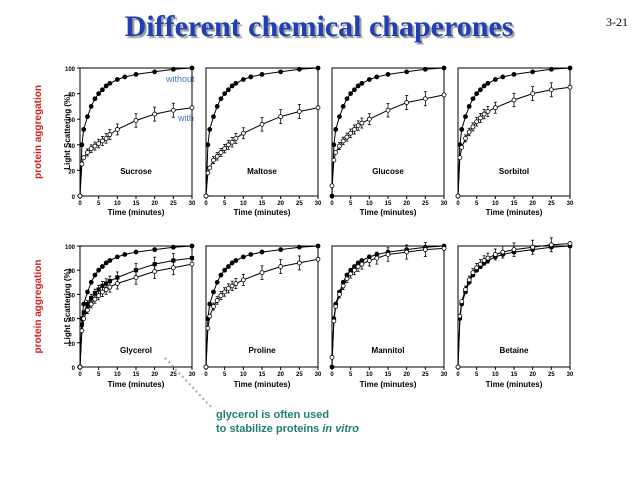  I want to click on panel-frame, so click(514, 132).